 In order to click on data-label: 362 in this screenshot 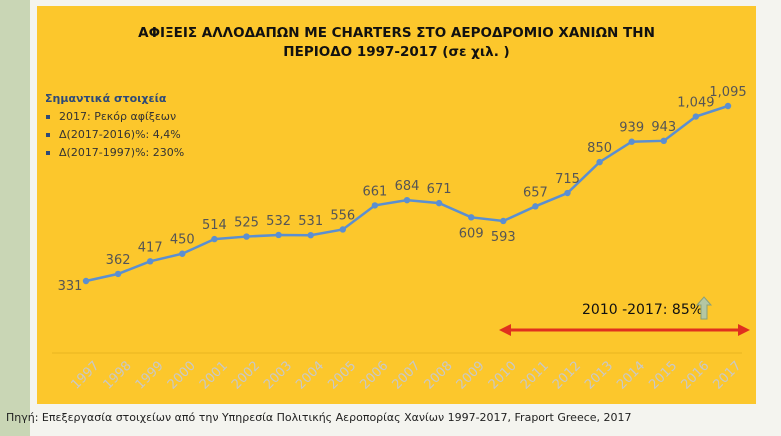, I will do `click(118, 260)`.